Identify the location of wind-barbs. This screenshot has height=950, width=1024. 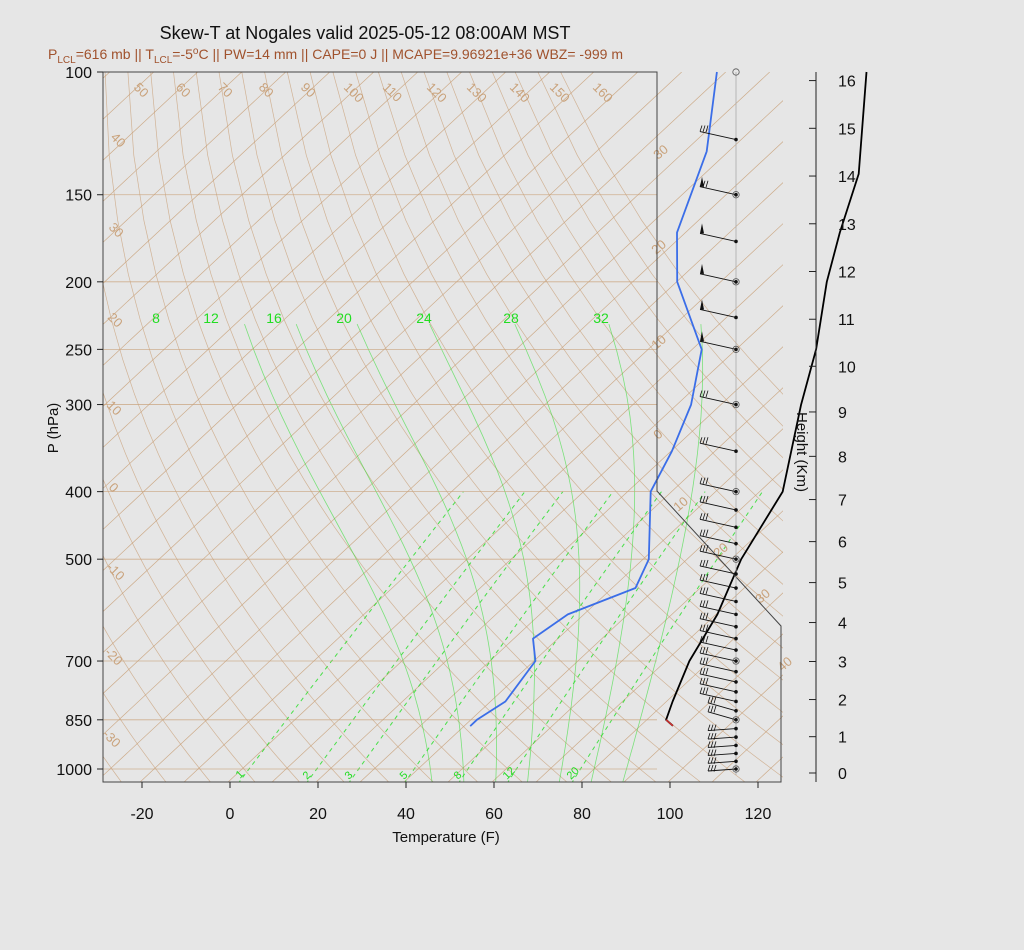
(719, 421).